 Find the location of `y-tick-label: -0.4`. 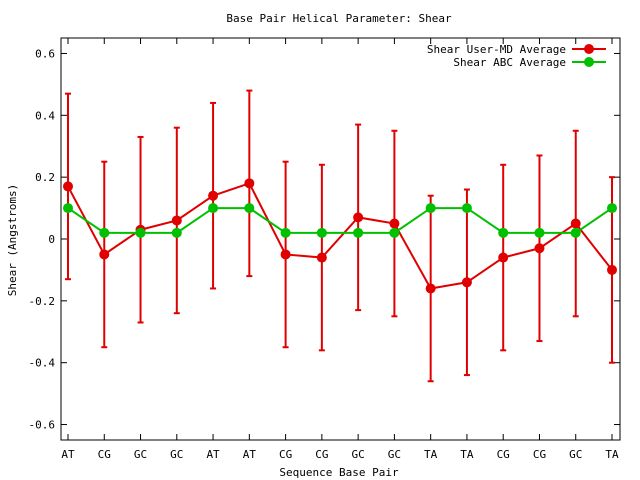

y-tick-label: -0.4 is located at coordinates (42, 363).